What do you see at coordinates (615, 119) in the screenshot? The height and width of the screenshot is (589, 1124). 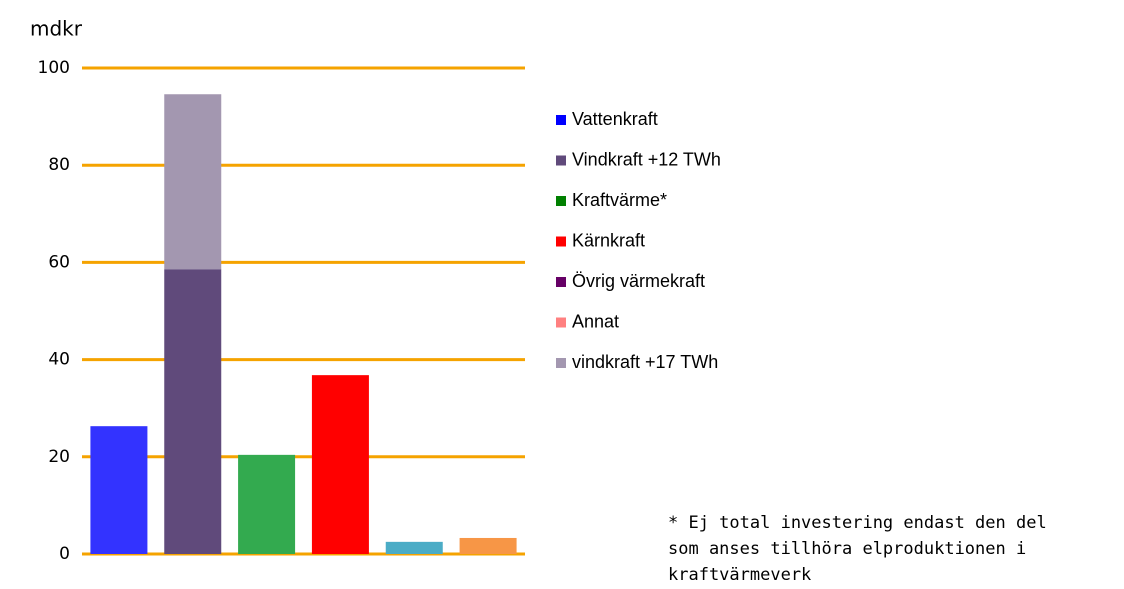 I see `legend-label: Vattenkraft` at bounding box center [615, 119].